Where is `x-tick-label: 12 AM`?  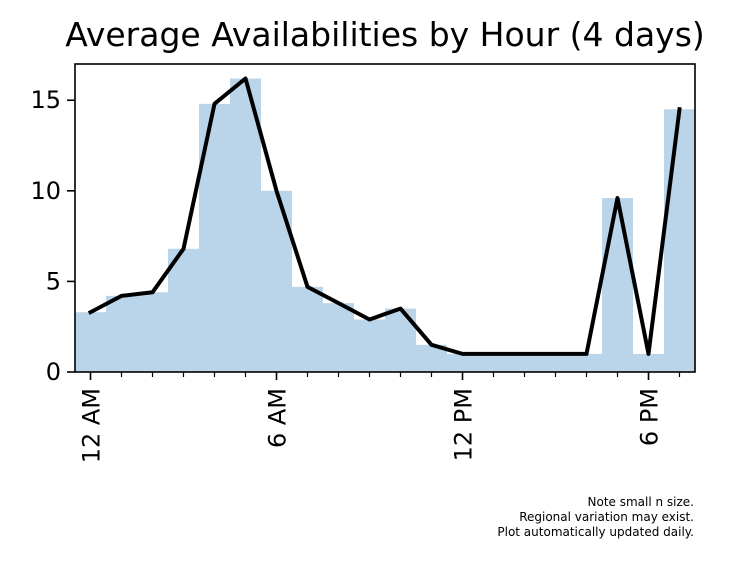
x-tick-label: 12 AM is located at coordinates (92, 425).